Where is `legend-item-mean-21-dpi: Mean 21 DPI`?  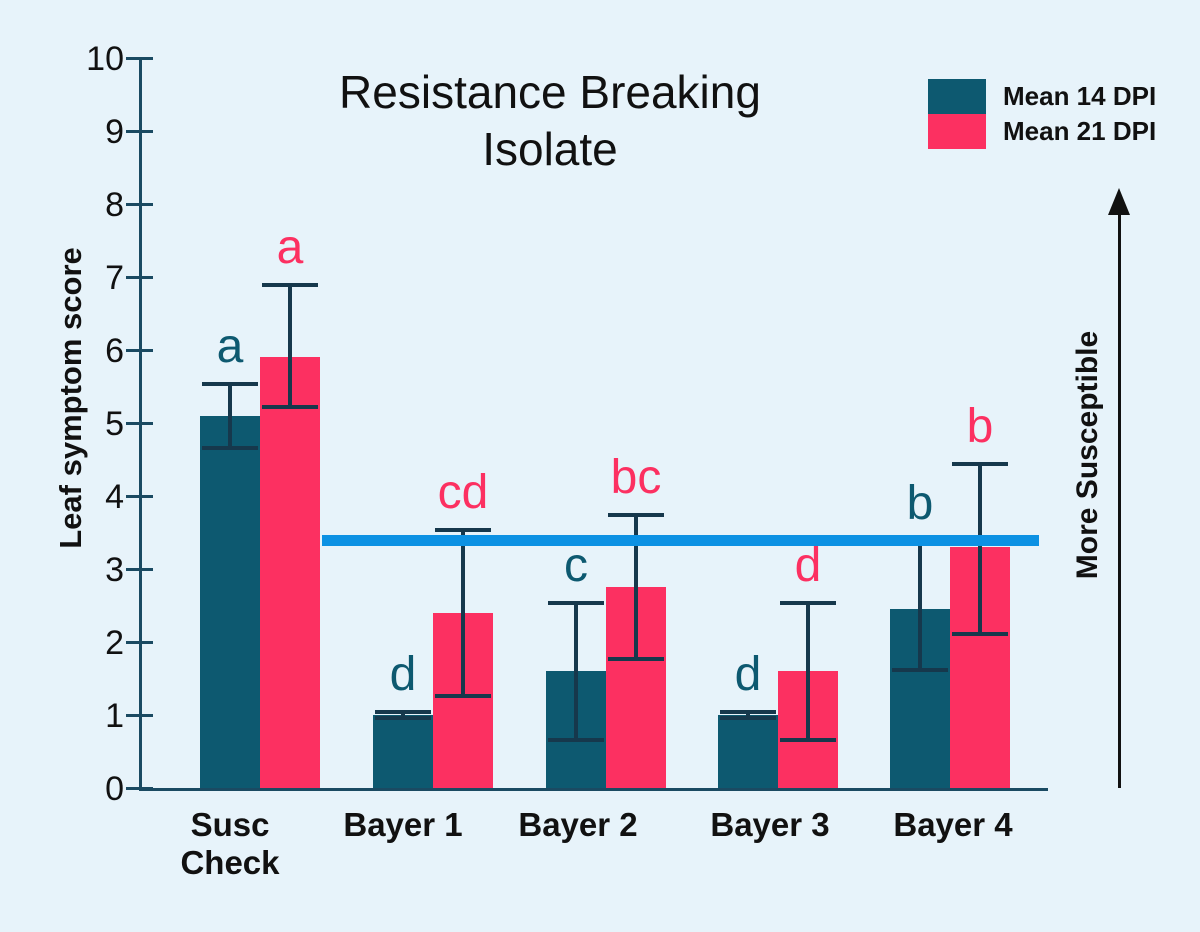
legend-item-mean-21-dpi: Mean 21 DPI is located at coordinates (1042, 131).